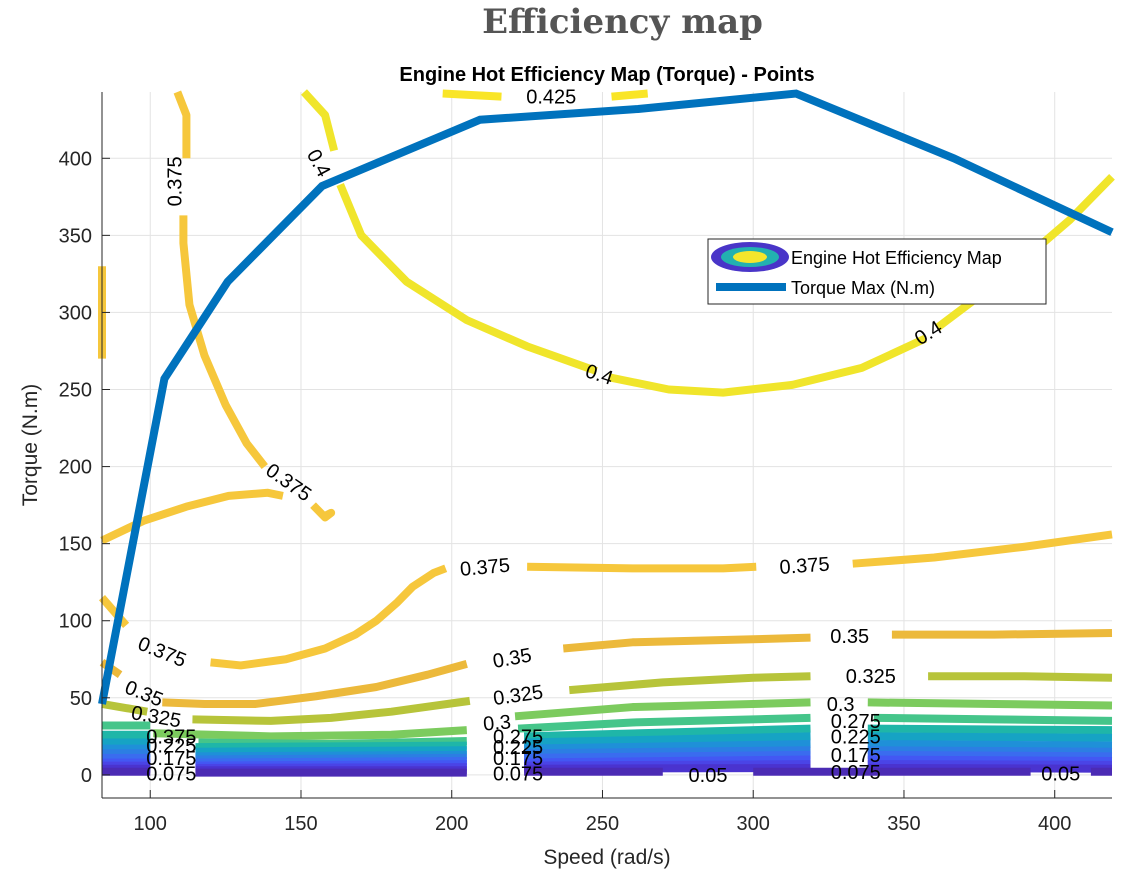 The image size is (1125, 874). What do you see at coordinates (896, 258) in the screenshot?
I see `legend-entry-efficiency-map: Engine Hot Efficiency Map` at bounding box center [896, 258].